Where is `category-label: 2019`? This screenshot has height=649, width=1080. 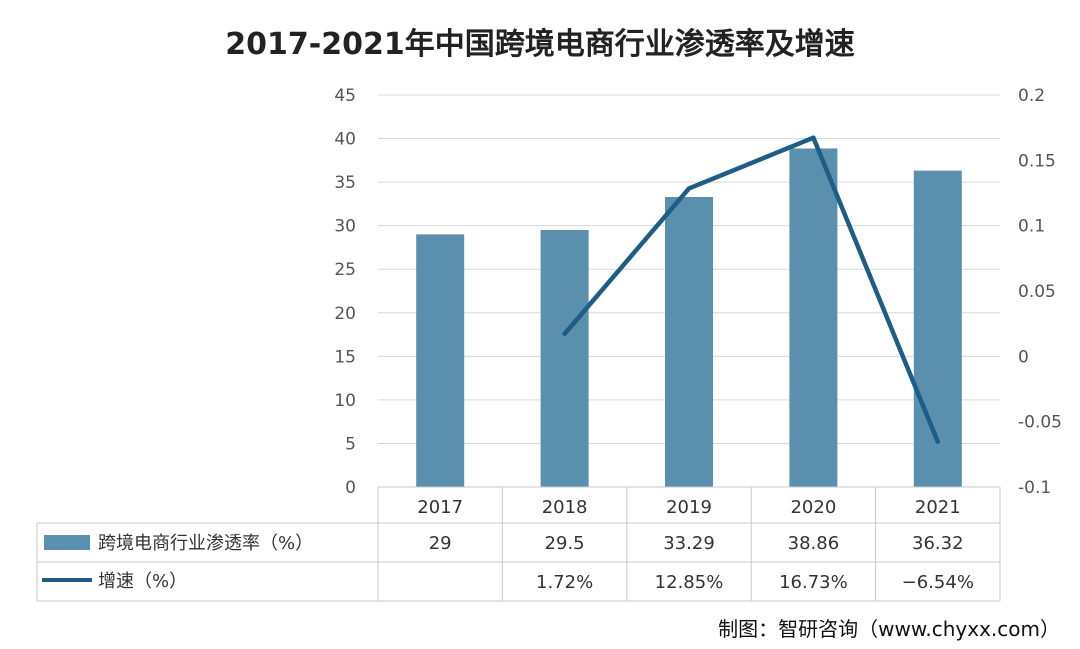 category-label: 2019 is located at coordinates (689, 507).